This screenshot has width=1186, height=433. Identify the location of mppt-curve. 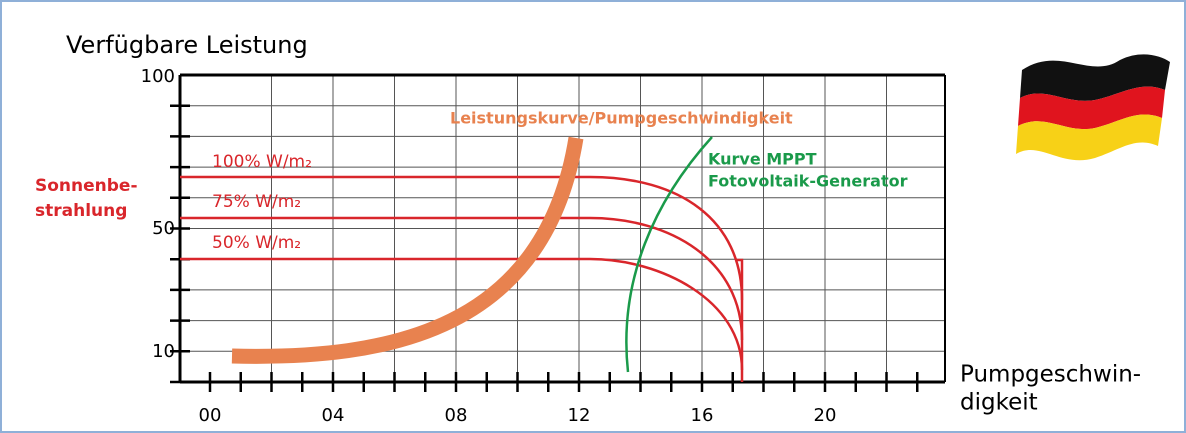
(669, 254).